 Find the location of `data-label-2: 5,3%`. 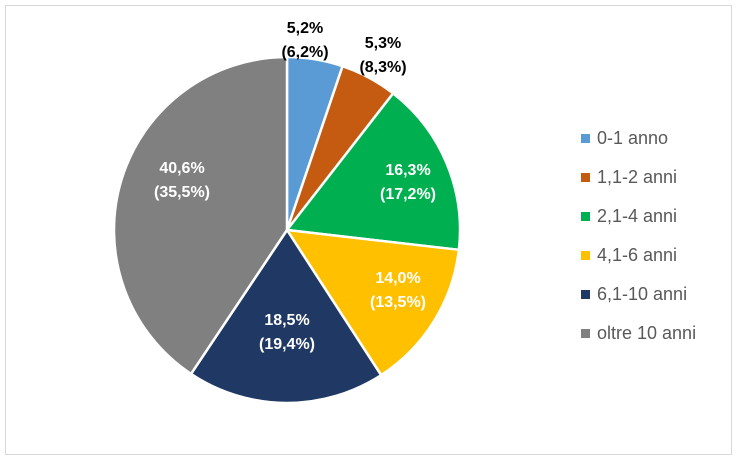

data-label-2: 5,3% is located at coordinates (383, 43).